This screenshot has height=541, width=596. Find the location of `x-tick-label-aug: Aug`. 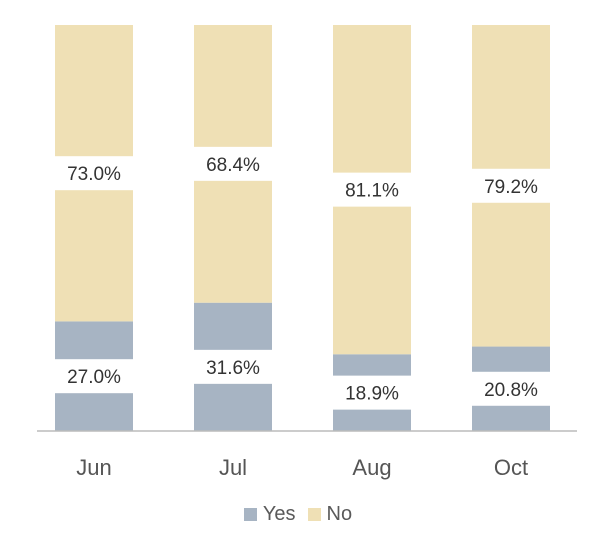

x-tick-label-aug: Aug is located at coordinates (371, 467).